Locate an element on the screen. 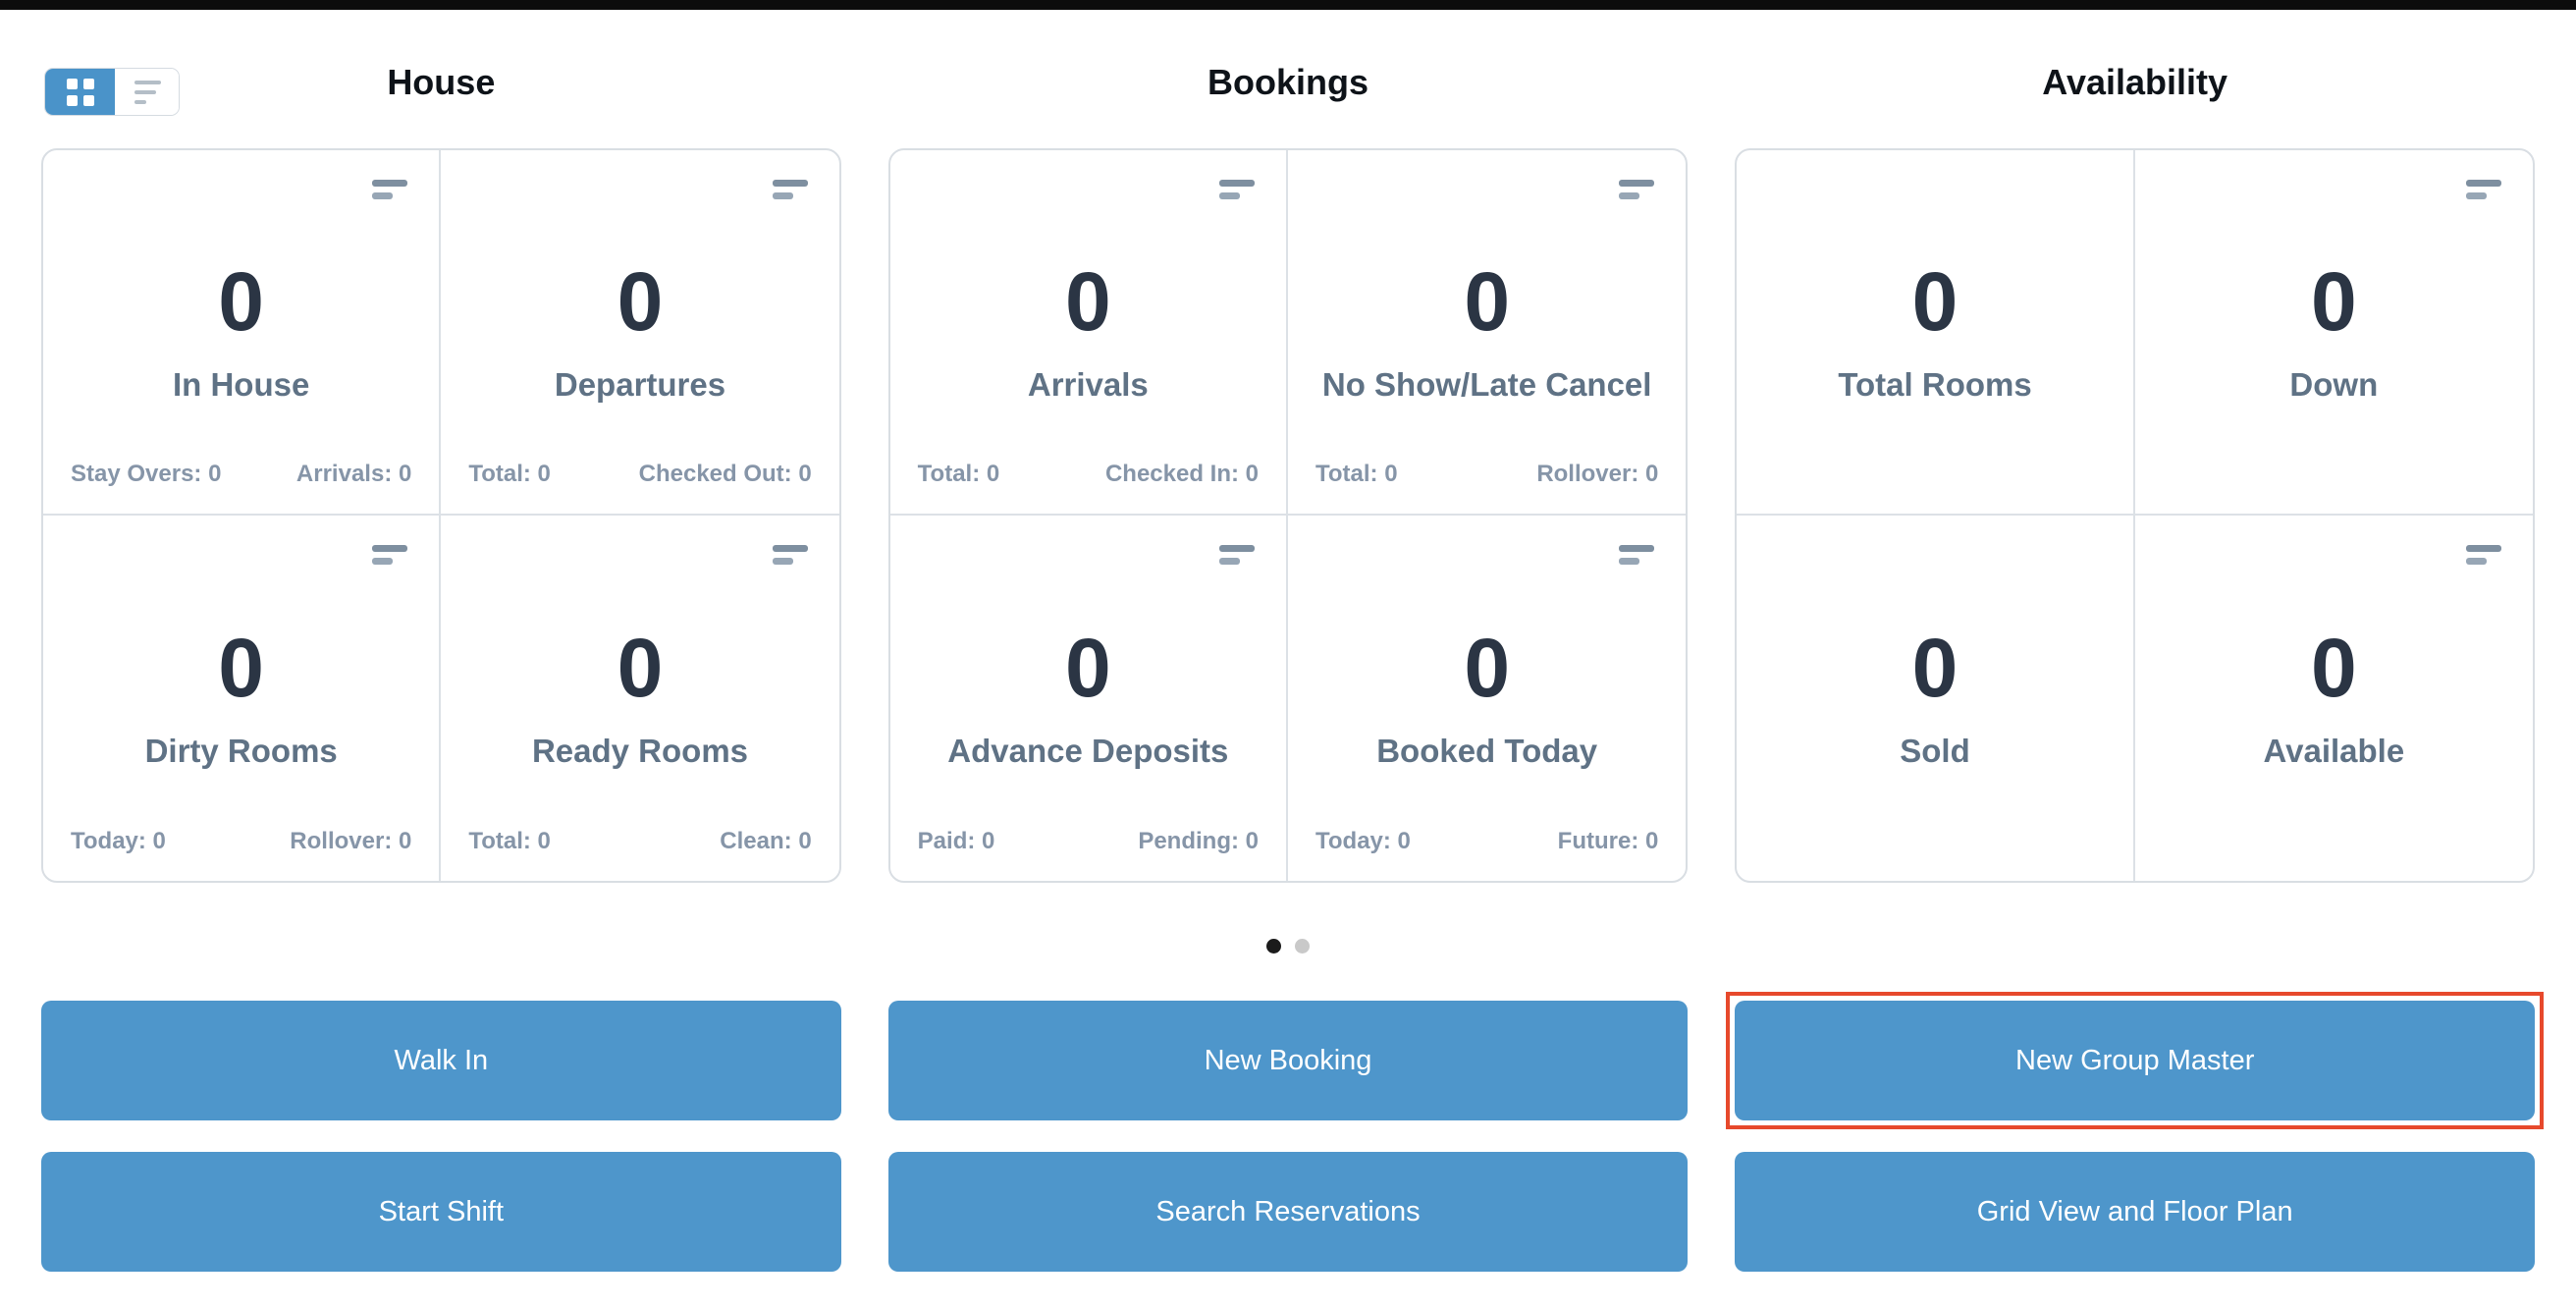  list-view-icon is located at coordinates (147, 82).